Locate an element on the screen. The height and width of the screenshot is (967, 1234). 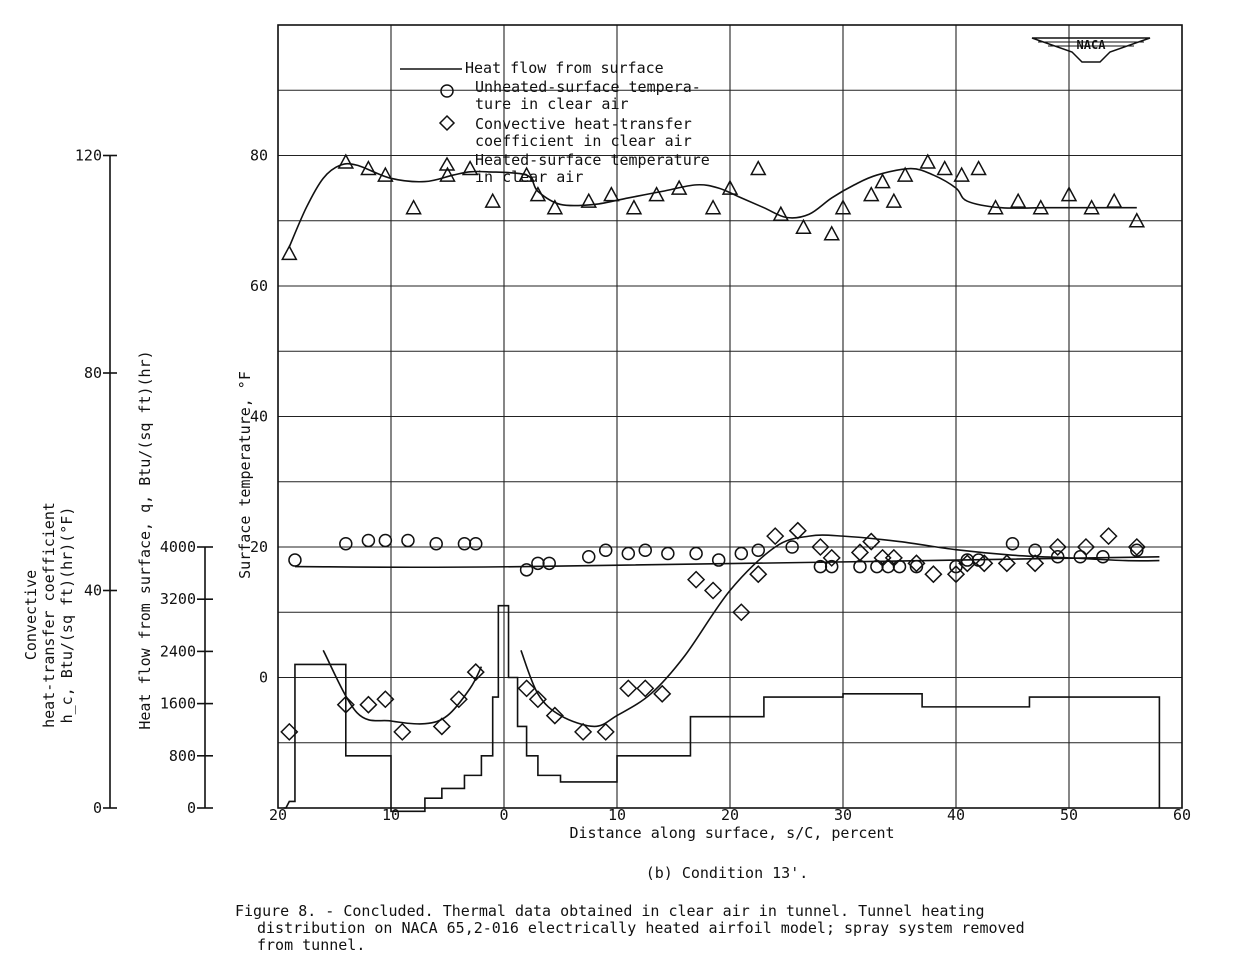
x-tick-label: 20 is located at coordinates (730, 815).